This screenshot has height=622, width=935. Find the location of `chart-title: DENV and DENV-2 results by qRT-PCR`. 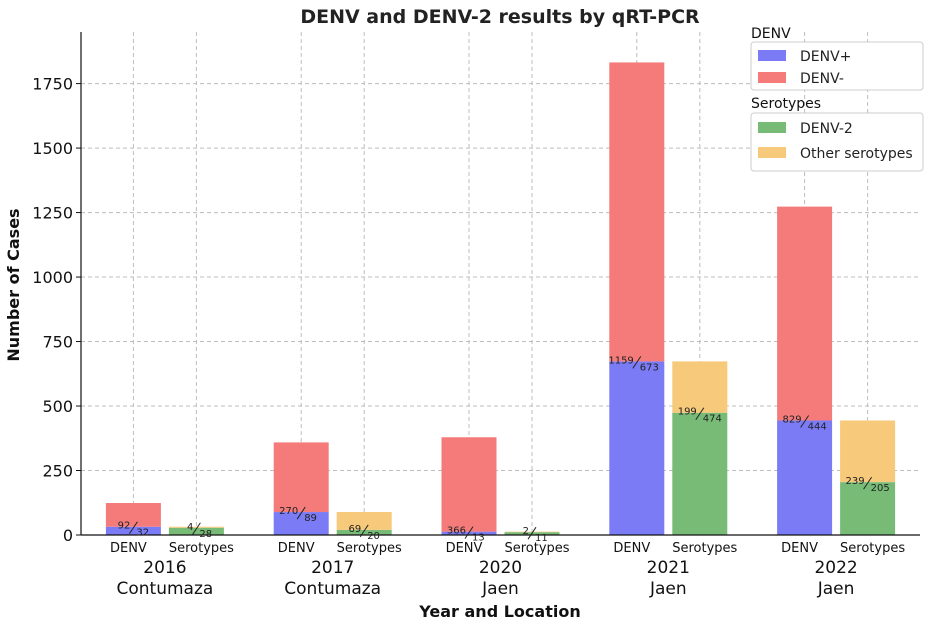

chart-title: DENV and DENV-2 results by qRT-PCR is located at coordinates (500, 17).